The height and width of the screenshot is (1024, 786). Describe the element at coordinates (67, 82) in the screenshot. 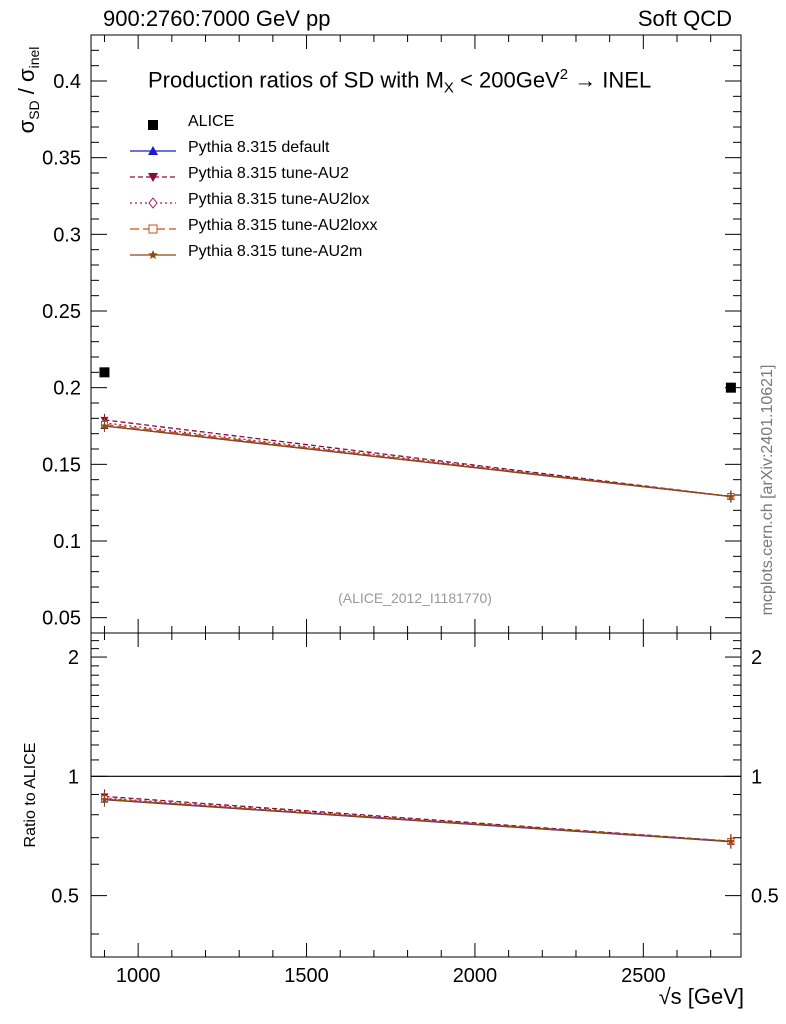

I see `y-tick-label: 0.4` at that location.